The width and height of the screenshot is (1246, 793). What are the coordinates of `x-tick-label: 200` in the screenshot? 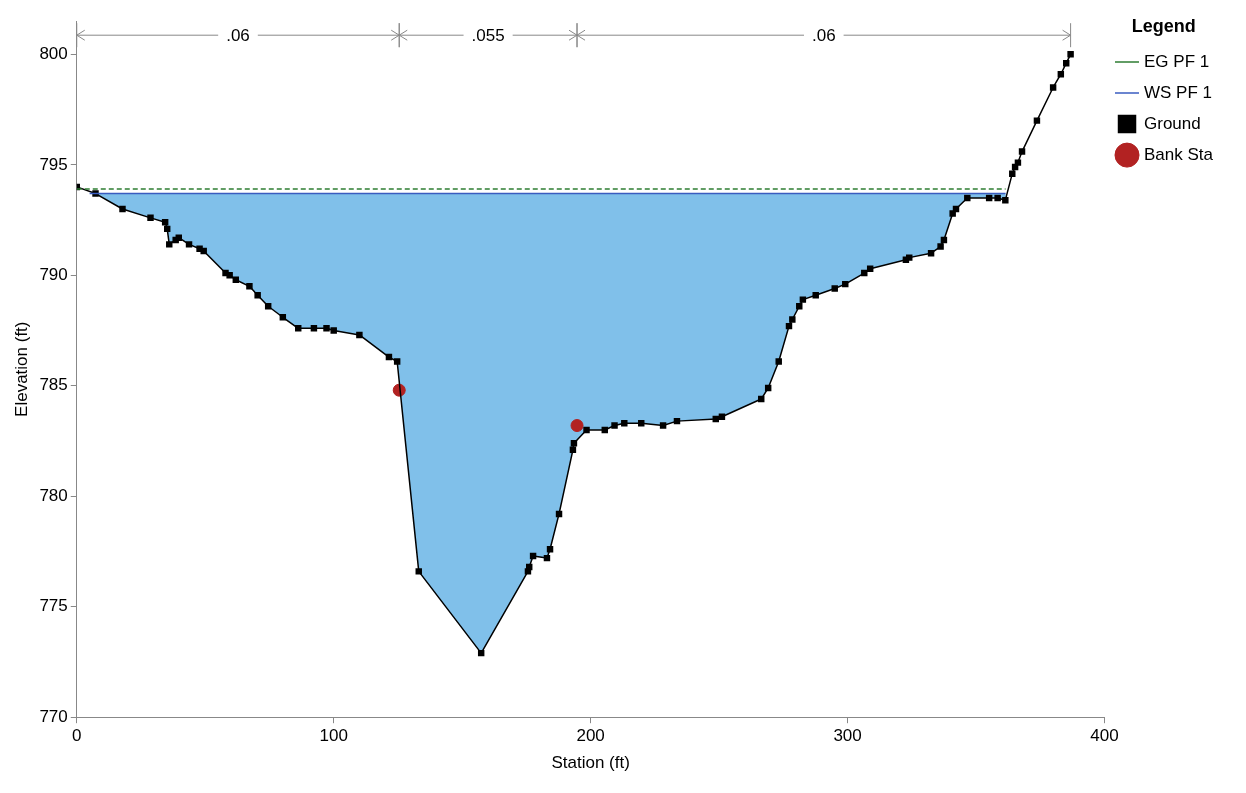 It's located at (590, 736).